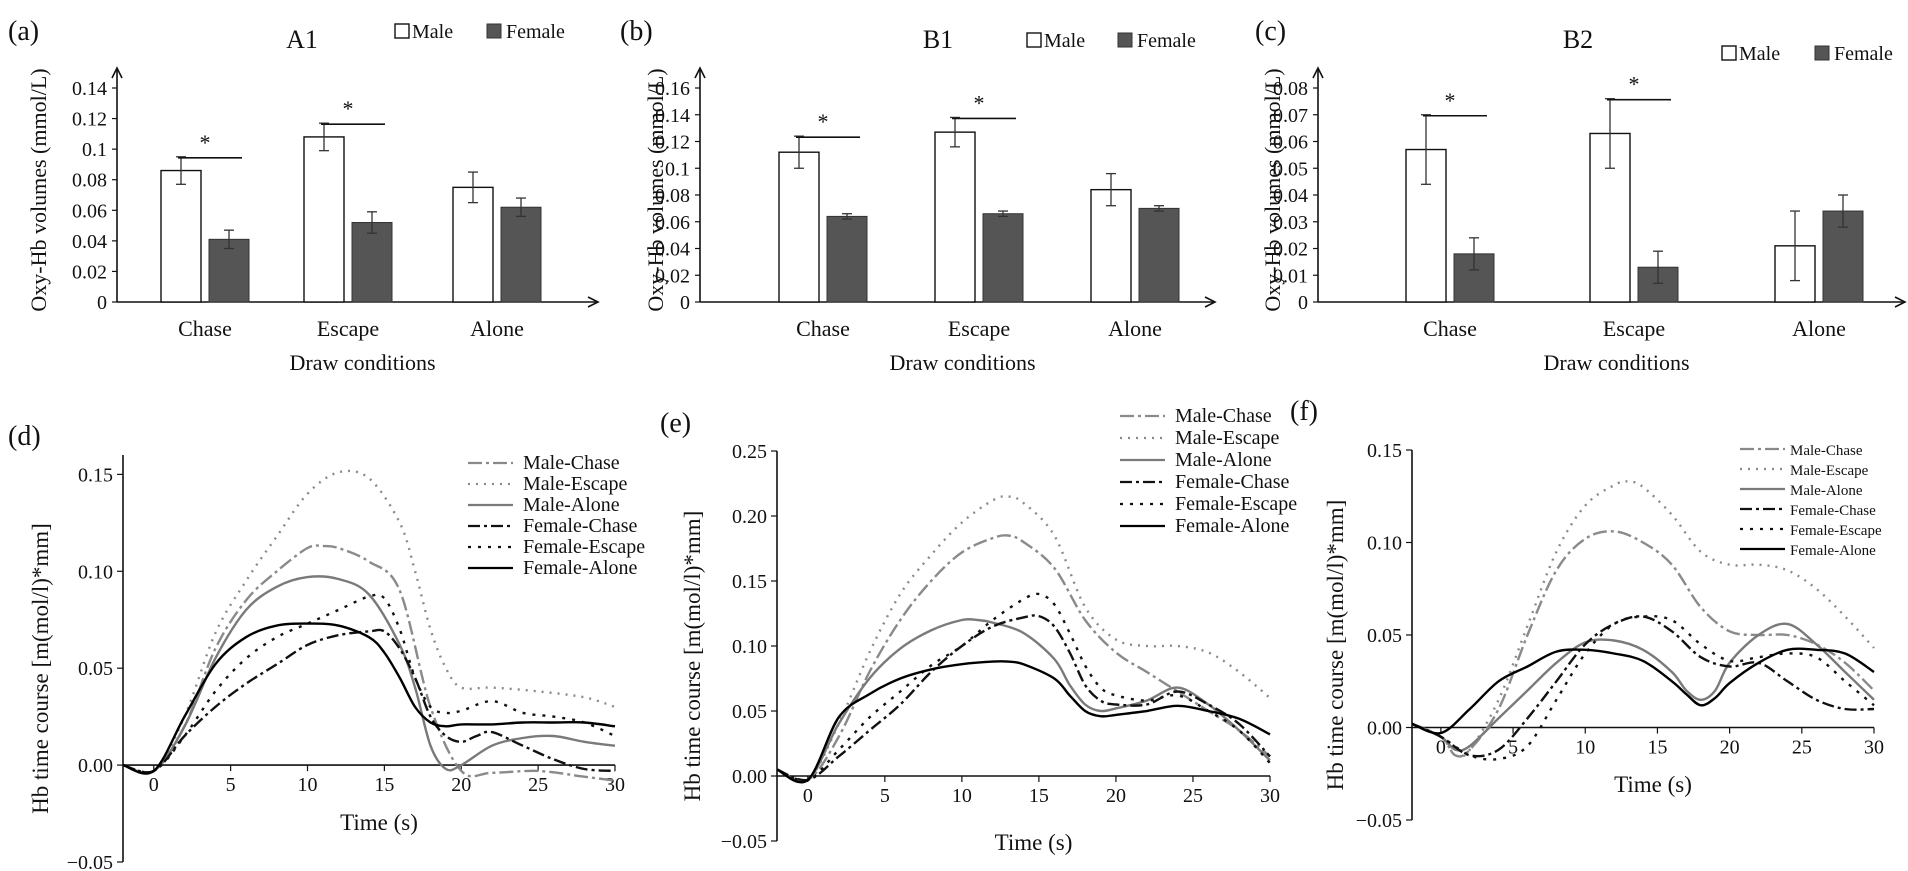 This screenshot has height=871, width=1908. What do you see at coordinates (1304, 411) in the screenshot?
I see `panel-letter: (f)` at bounding box center [1304, 411].